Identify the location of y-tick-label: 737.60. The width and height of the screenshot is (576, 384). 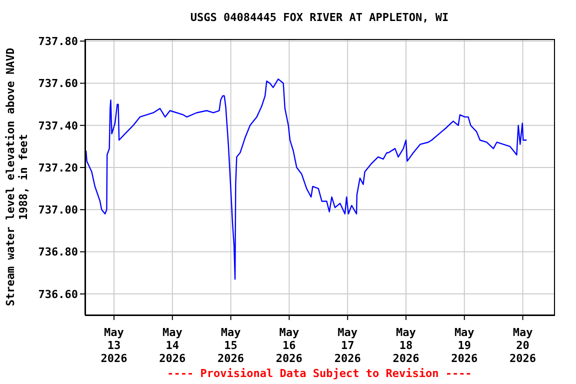
(58, 83).